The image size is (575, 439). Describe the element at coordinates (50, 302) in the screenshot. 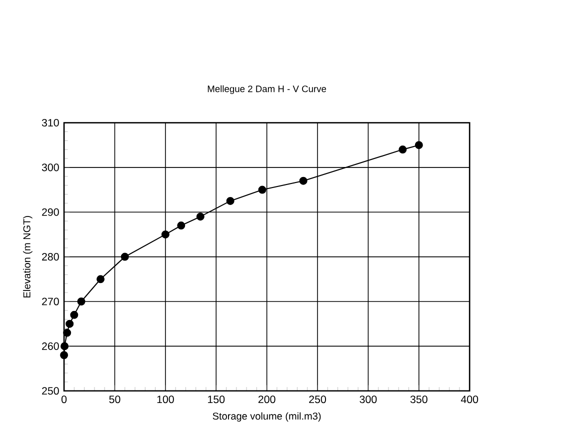

I see `y-tick-label: 270` at that location.